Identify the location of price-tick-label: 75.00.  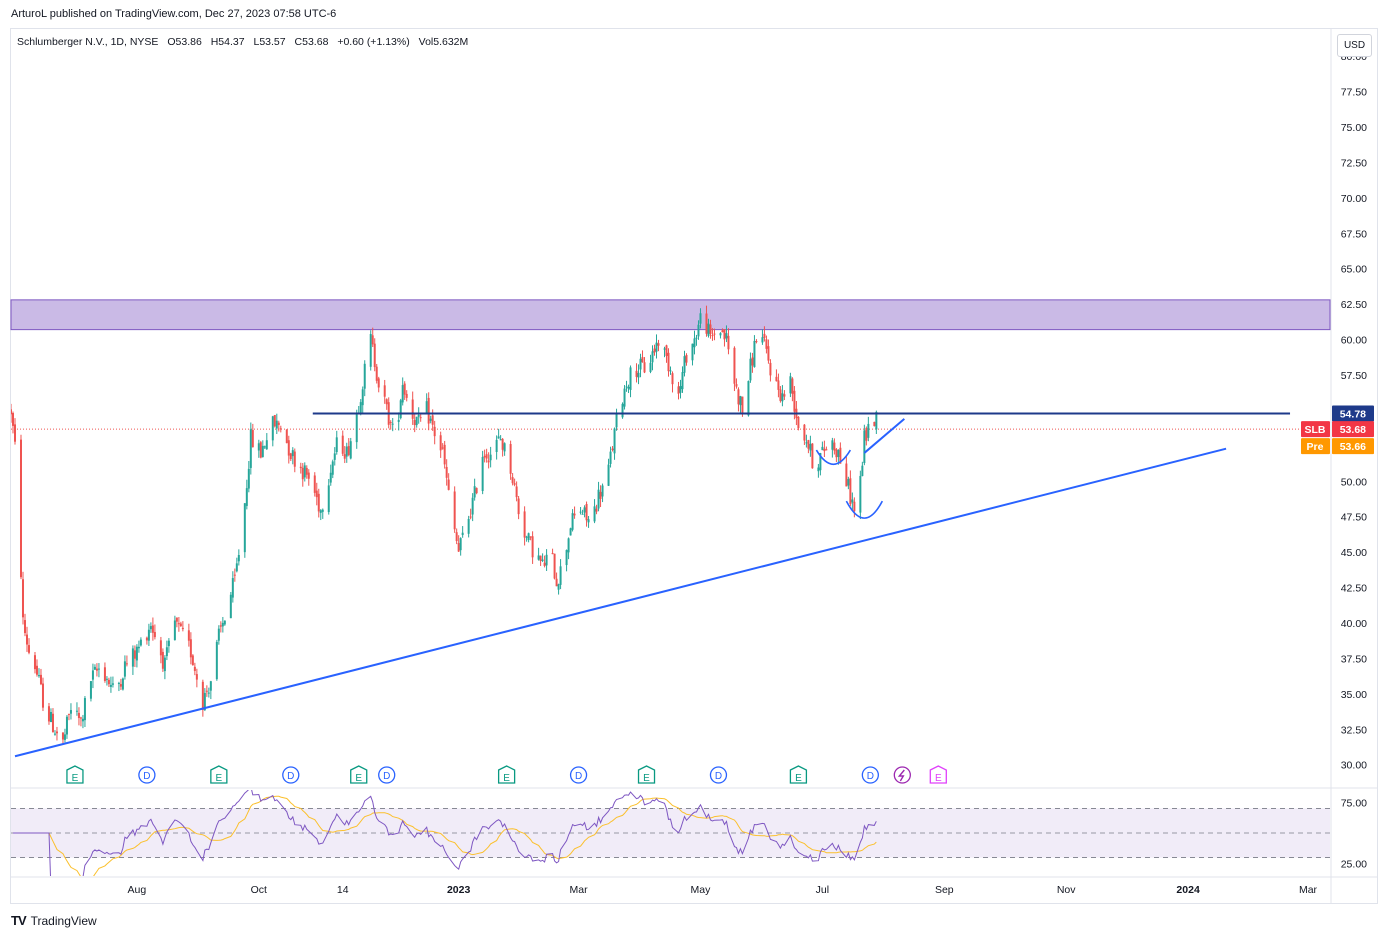
(1354, 128).